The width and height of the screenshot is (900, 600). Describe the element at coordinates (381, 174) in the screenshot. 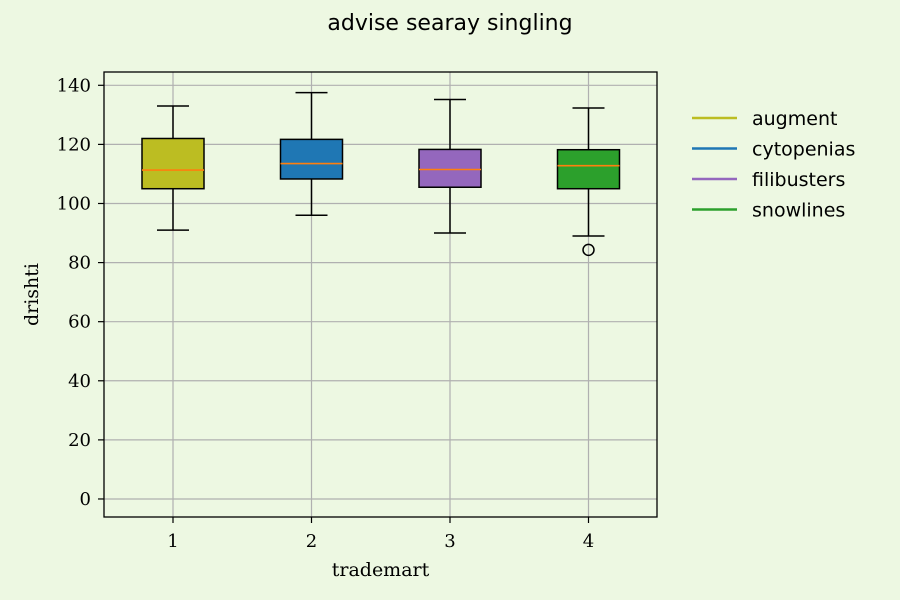

I see `boxes` at that location.